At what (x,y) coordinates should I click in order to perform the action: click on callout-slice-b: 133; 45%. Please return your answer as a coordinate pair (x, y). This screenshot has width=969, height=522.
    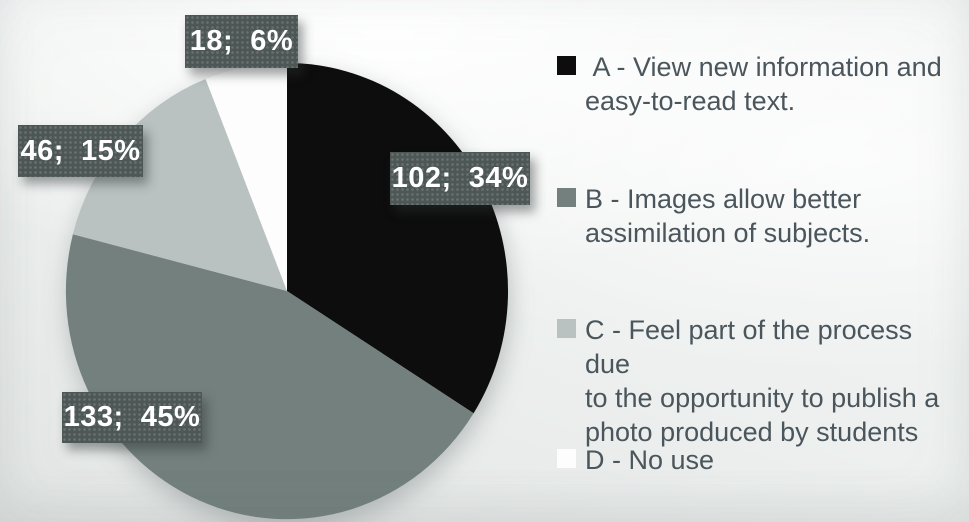
    Looking at the image, I should click on (132, 417).